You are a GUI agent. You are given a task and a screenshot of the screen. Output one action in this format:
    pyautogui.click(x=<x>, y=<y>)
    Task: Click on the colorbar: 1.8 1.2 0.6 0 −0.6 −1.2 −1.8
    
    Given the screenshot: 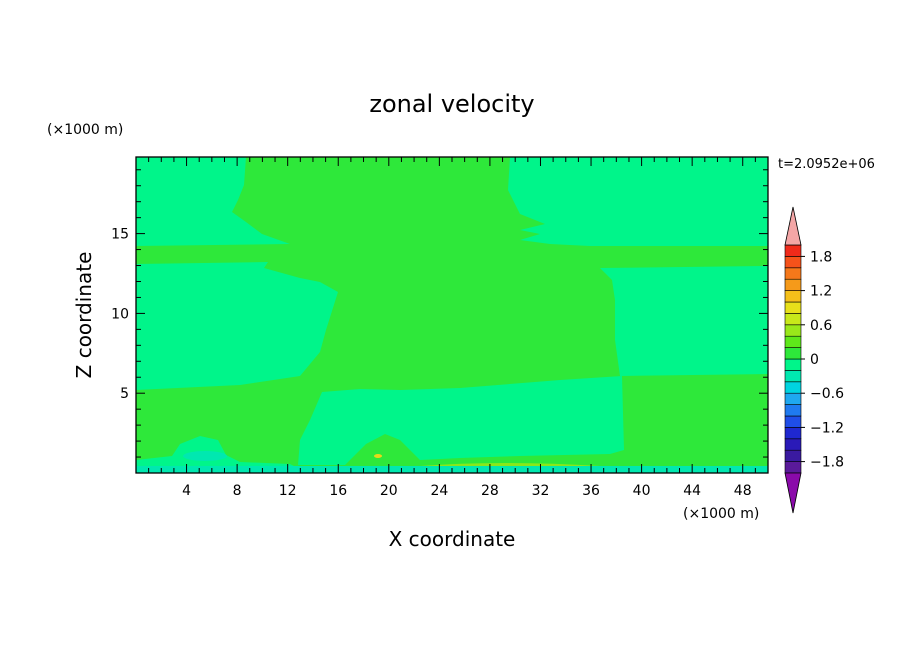 What is the action you would take?
    pyautogui.click(x=814, y=360)
    